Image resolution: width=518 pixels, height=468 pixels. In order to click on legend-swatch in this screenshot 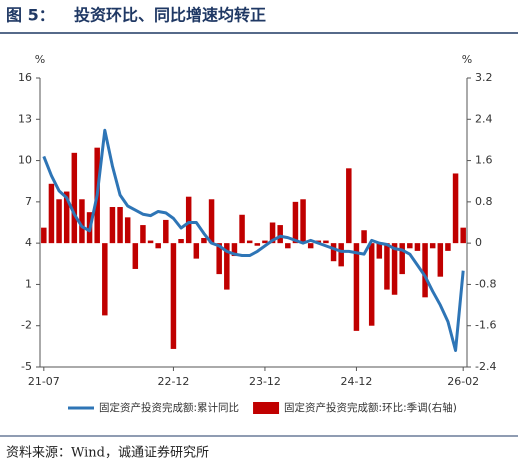, I will do `click(266, 408)`.